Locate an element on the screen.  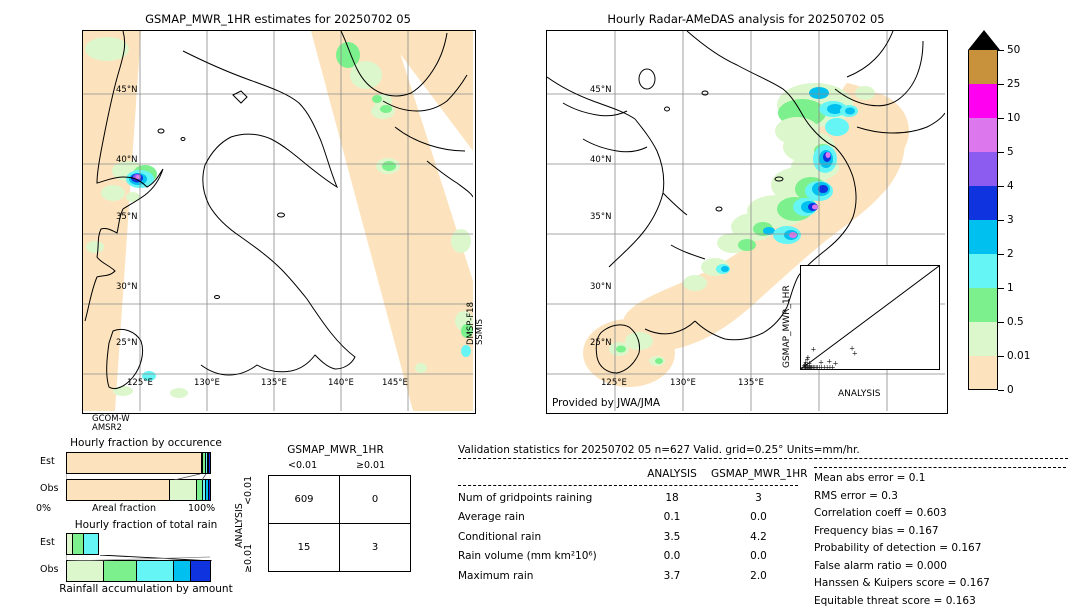
left-panel-title: GSMAP_MWR_1HR estimates for 20250702 05 is located at coordinates (278, 19).